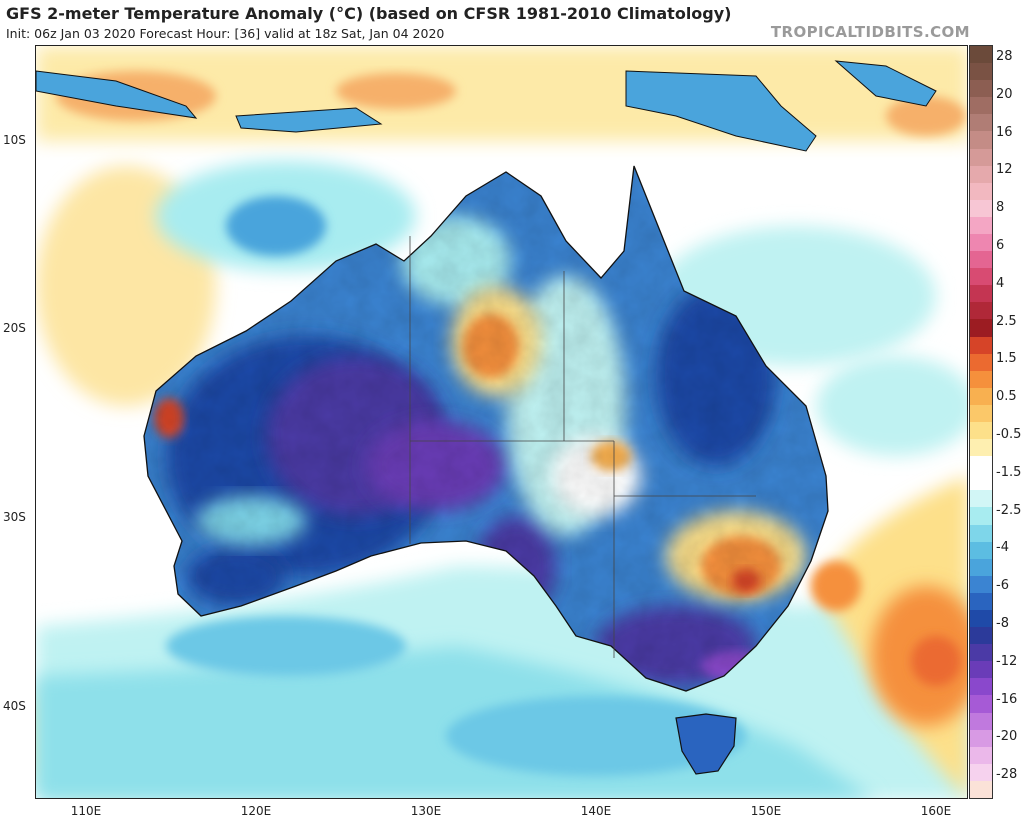 Image resolution: width=1024 pixels, height=820 pixels. What do you see at coordinates (426, 811) in the screenshot?
I see `lon-label-130e: 130E` at bounding box center [426, 811].